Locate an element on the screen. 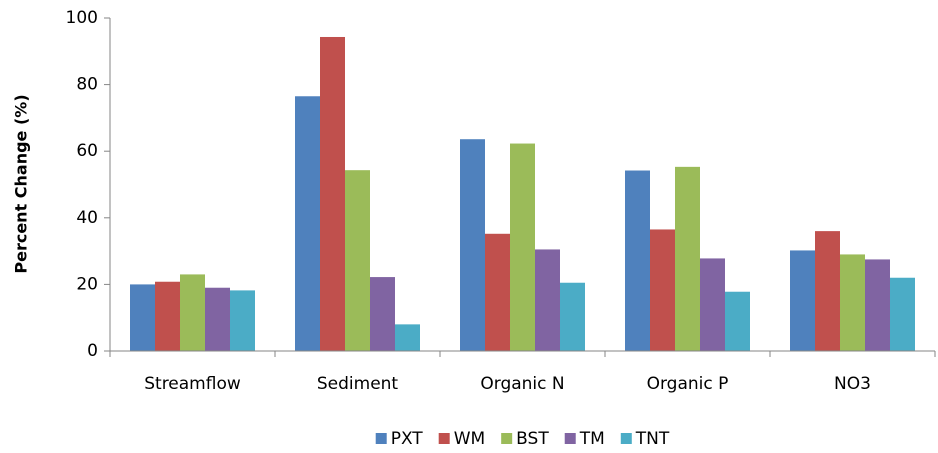 The width and height of the screenshot is (938, 453). legend-label: BST is located at coordinates (532, 439).